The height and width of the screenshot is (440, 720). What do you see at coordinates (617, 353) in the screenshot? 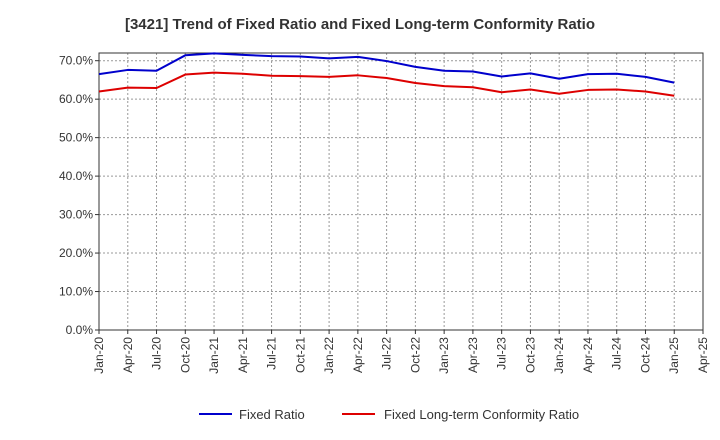
I see `x-tick-label: Jul-24` at bounding box center [617, 353].